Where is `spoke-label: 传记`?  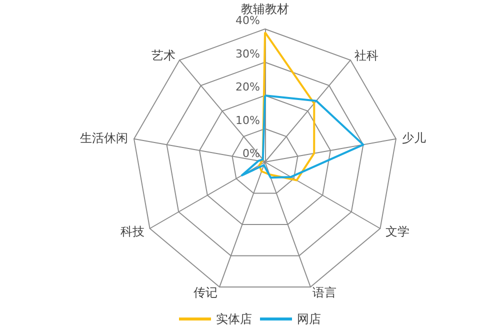
spoke-label: 传记 is located at coordinates (205, 293).